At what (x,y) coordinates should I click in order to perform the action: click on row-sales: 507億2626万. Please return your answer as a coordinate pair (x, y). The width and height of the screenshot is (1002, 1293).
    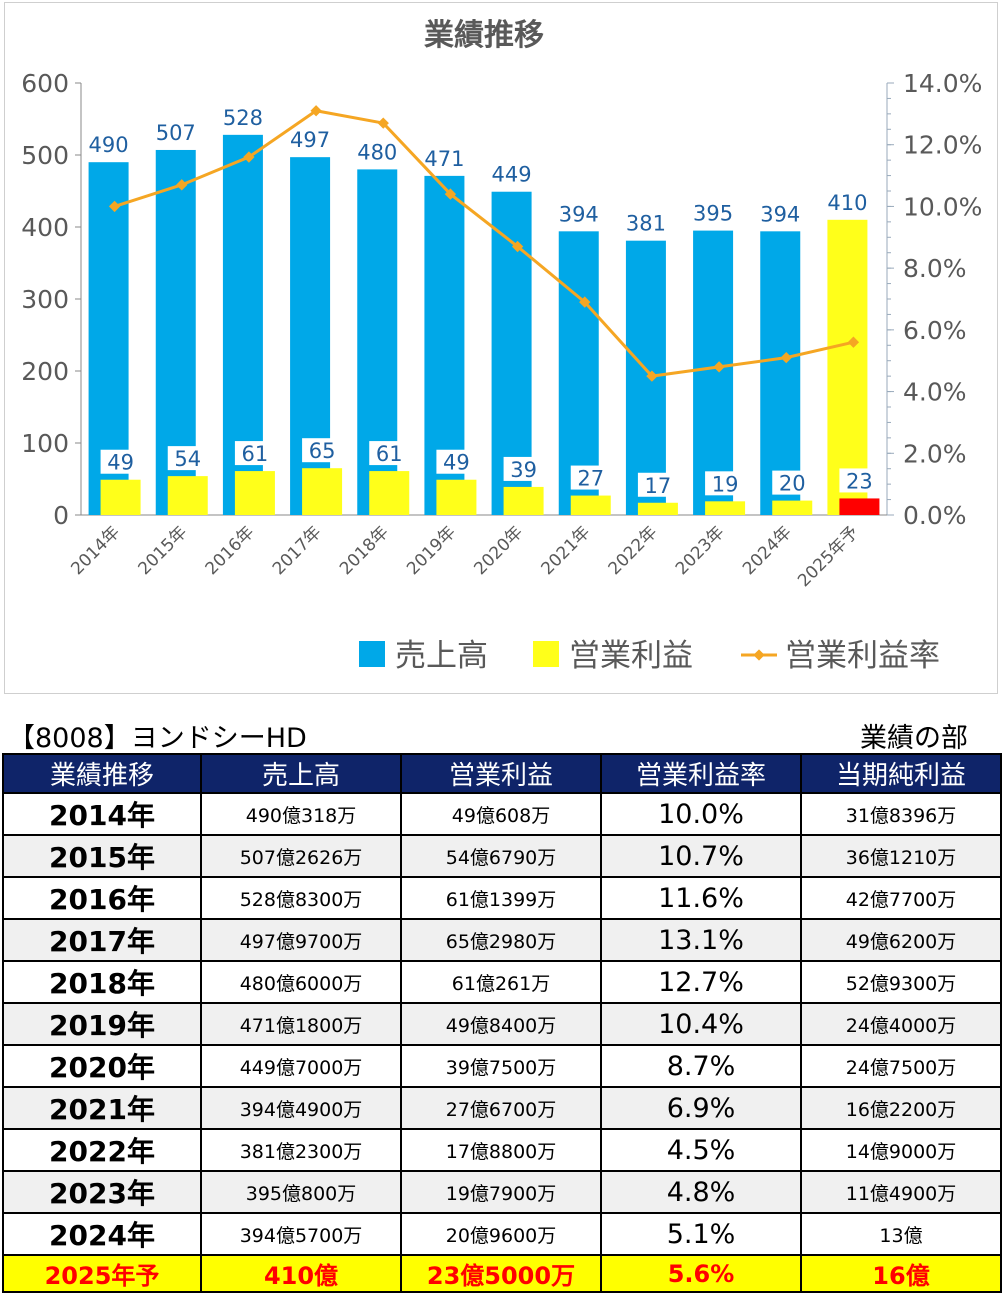
    Looking at the image, I should click on (301, 856).